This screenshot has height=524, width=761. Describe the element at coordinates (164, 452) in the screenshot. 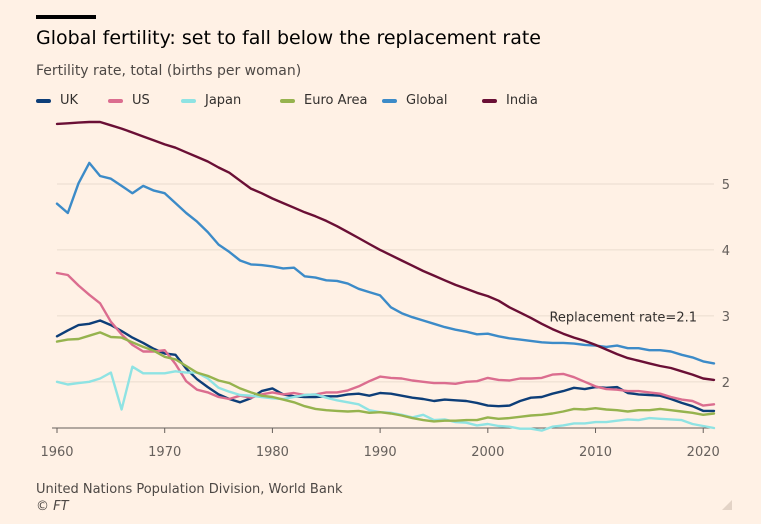

I see `x-tick-label: 1970` at that location.